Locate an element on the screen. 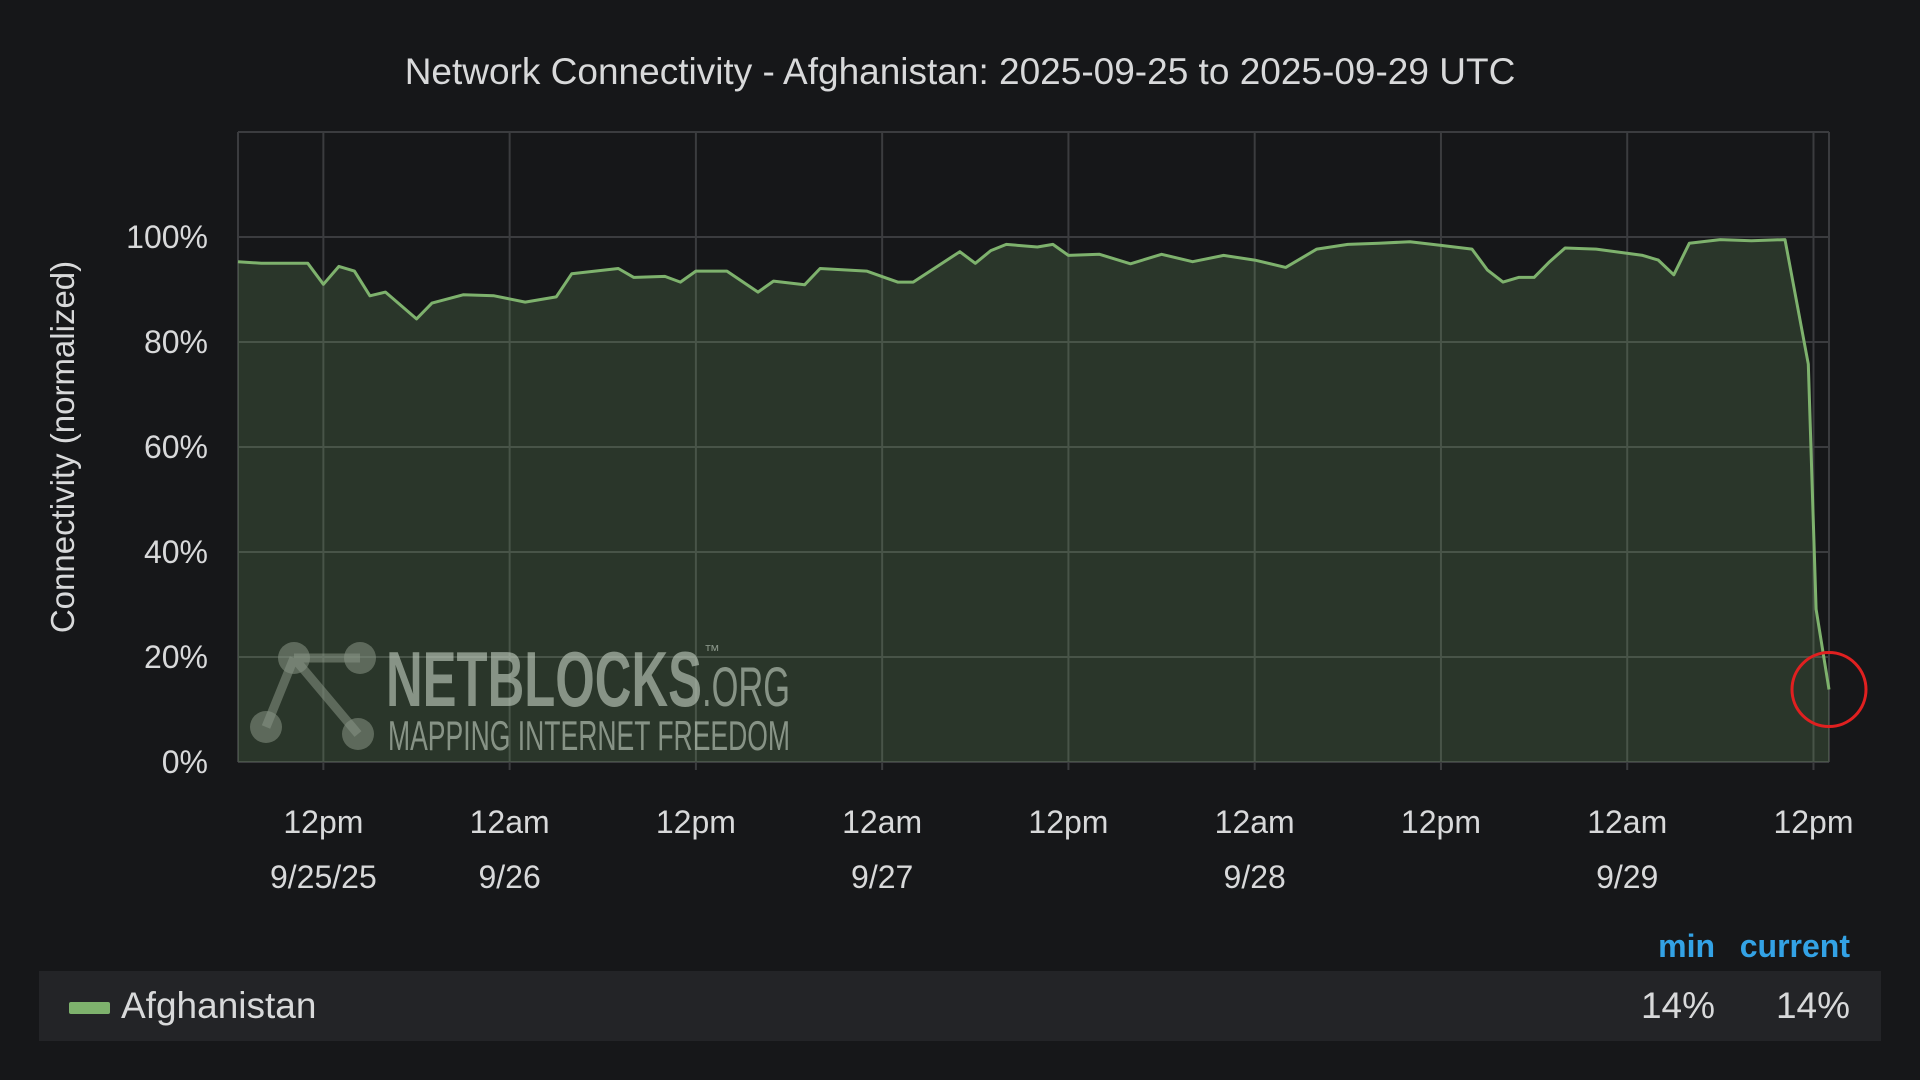  y-tick-label: 0% is located at coordinates (185, 762).